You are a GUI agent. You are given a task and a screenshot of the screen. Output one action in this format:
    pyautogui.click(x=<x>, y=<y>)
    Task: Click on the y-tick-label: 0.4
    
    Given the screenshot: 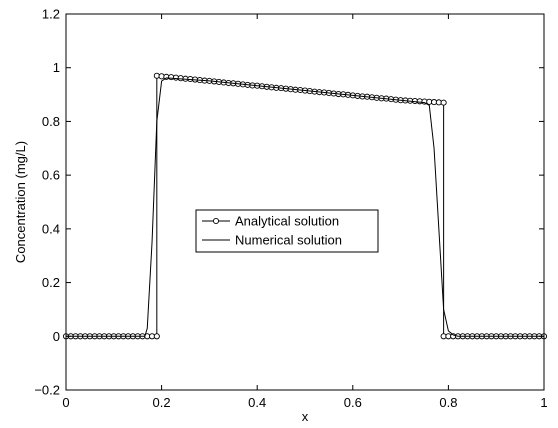 What is the action you would take?
    pyautogui.click(x=51, y=228)
    